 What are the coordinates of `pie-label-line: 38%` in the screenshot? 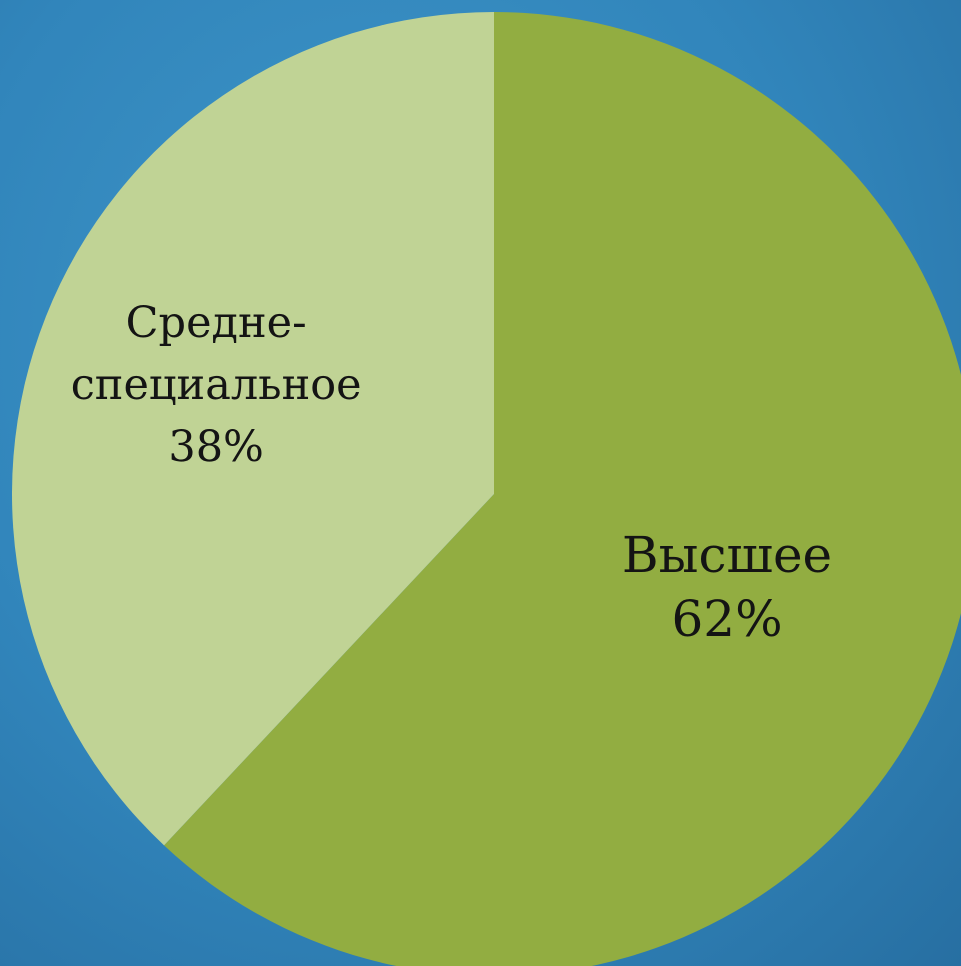 It's located at (216, 447).